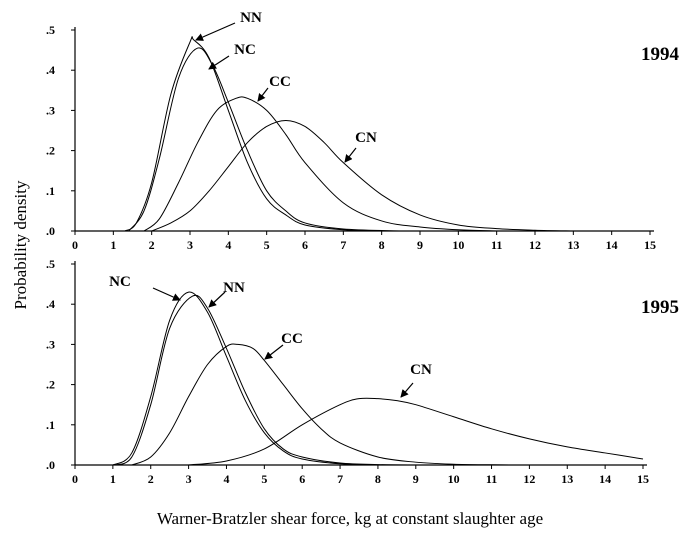 This screenshot has height=533, width=687. Describe the element at coordinates (20, 244) in the screenshot. I see `y-axis-label: Probability density` at that location.